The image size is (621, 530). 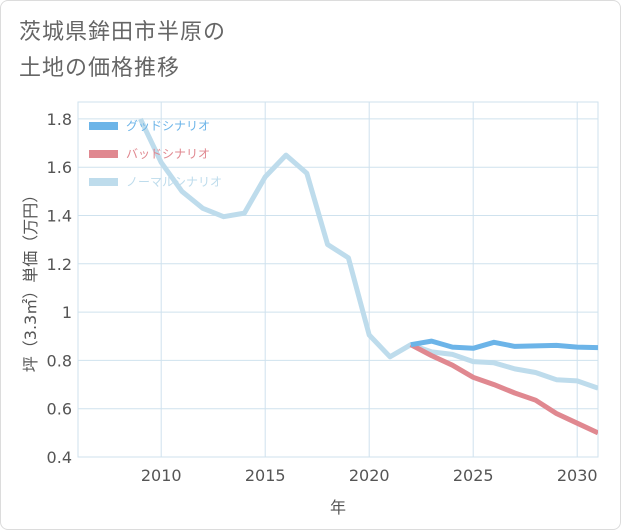 What do you see at coordinates (122, 51) in the screenshot?
I see `chart-title: 茨城県鉾田市半原の 土地の価格推移` at bounding box center [122, 51].